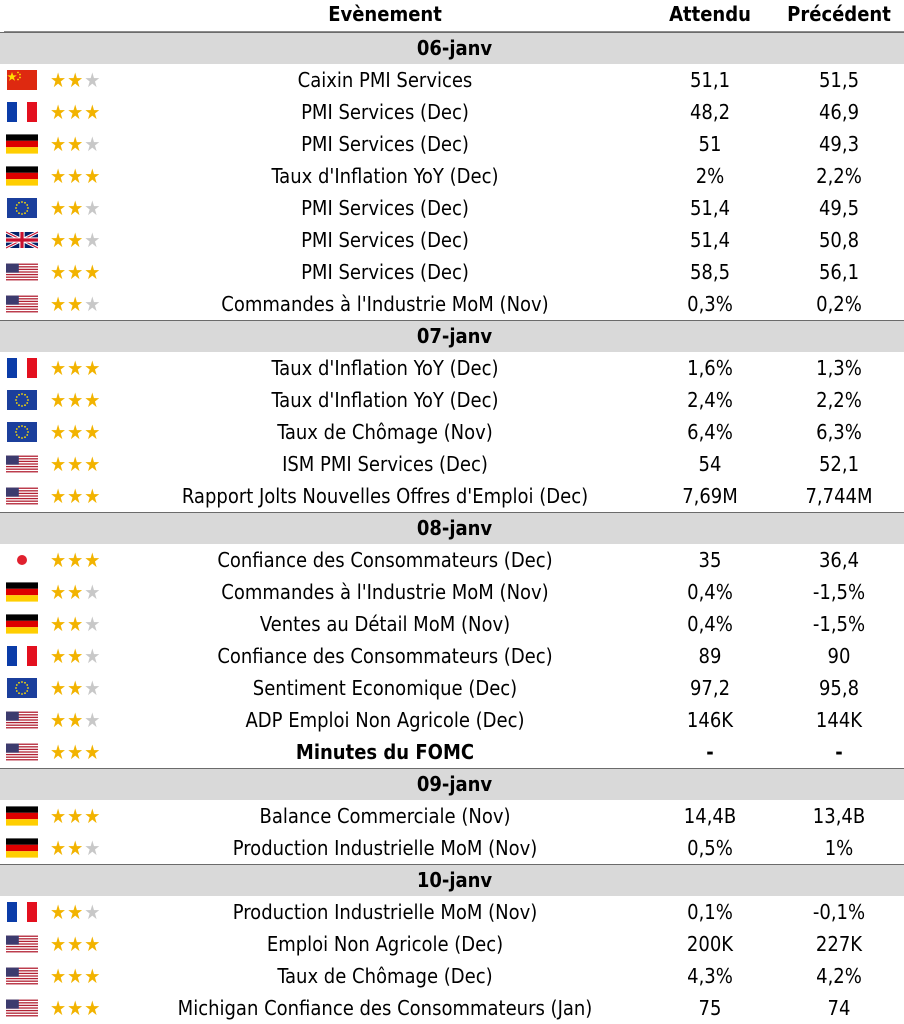  Describe the element at coordinates (452, 400) in the screenshot. I see `table-row: ★★★ Taux d'Inflation YoY (Dec) 2,4% 2,2%` at that location.